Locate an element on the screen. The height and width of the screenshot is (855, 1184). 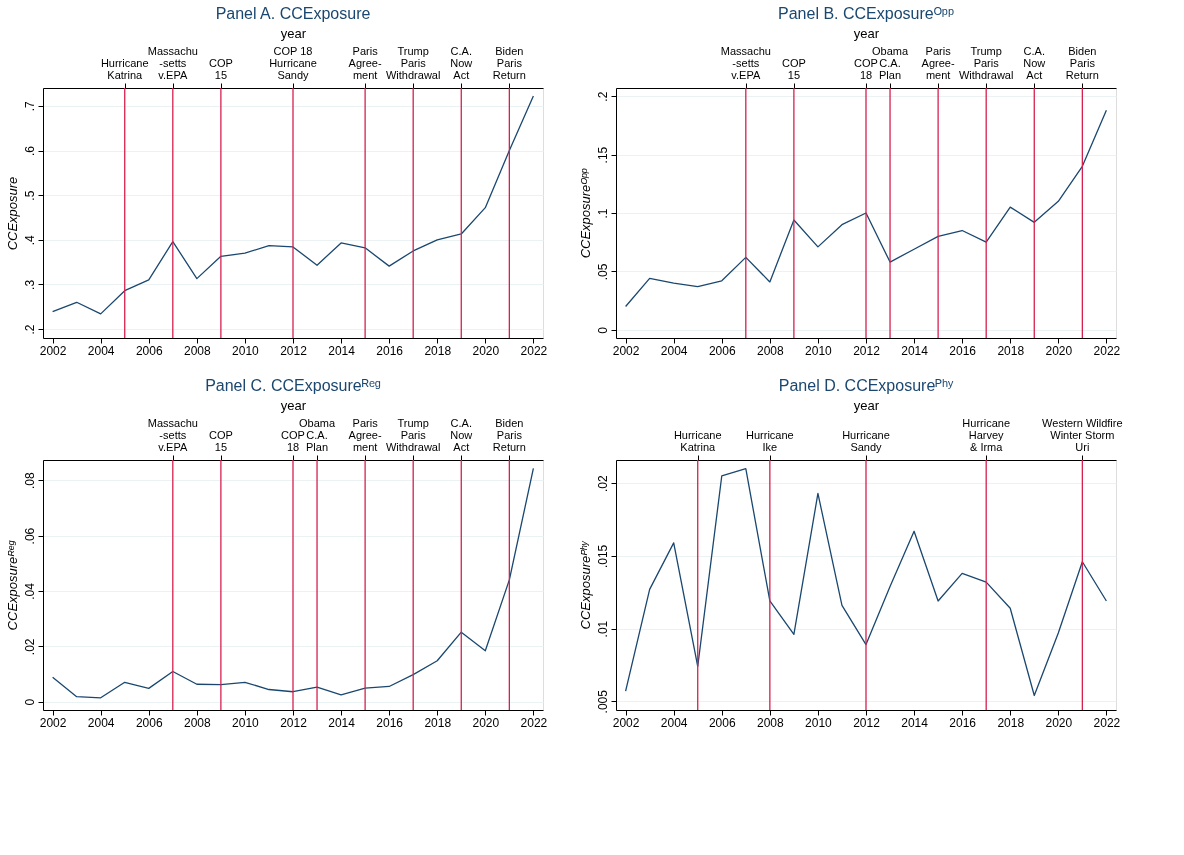
y-axis-title: CCExposureᴾʰʸ is located at coordinates (585, 585).